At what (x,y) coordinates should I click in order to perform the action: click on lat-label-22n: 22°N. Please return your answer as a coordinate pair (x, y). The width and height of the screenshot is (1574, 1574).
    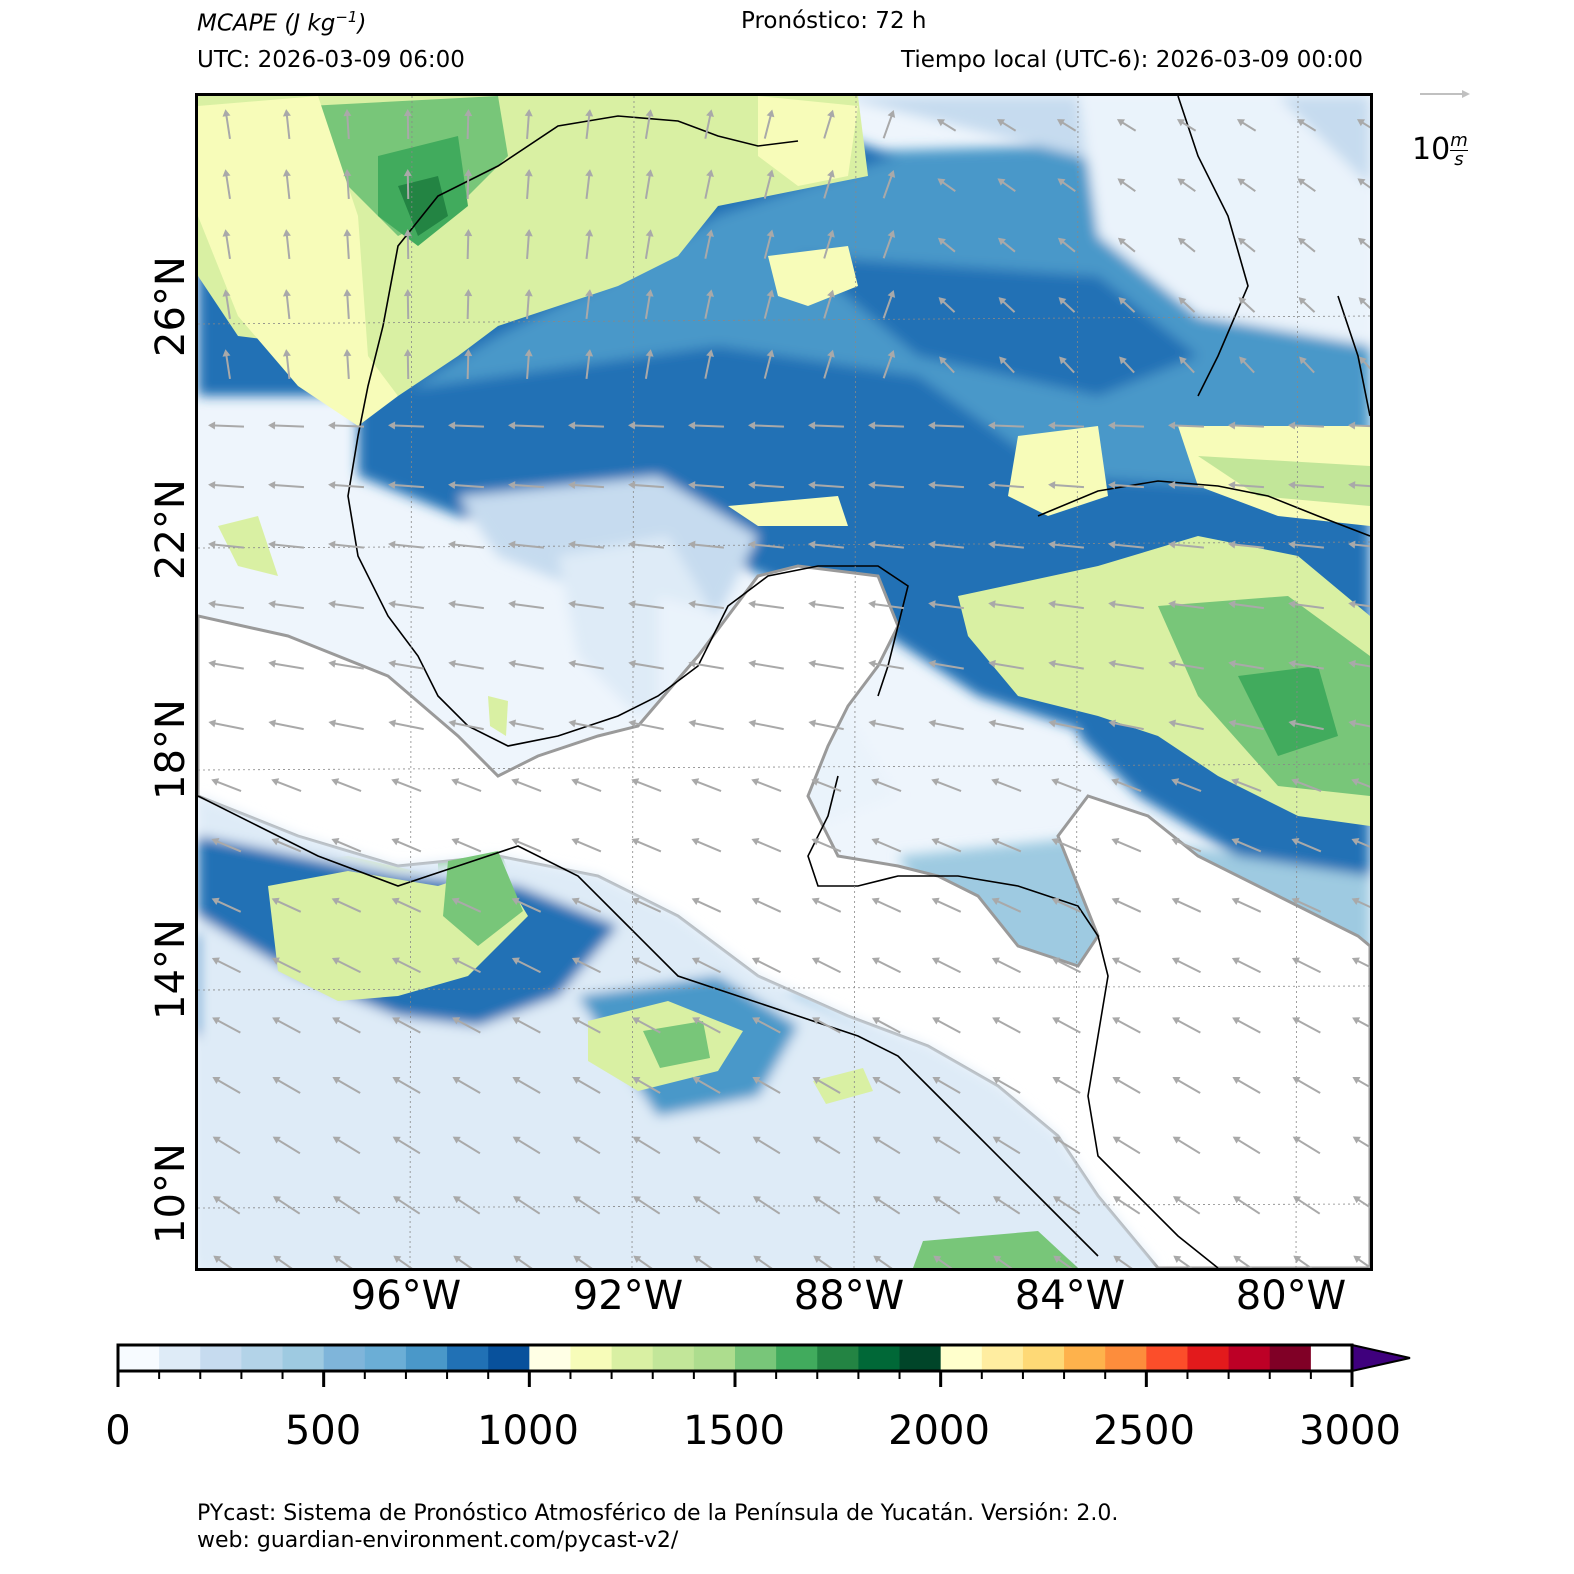
    Looking at the image, I should click on (171, 529).